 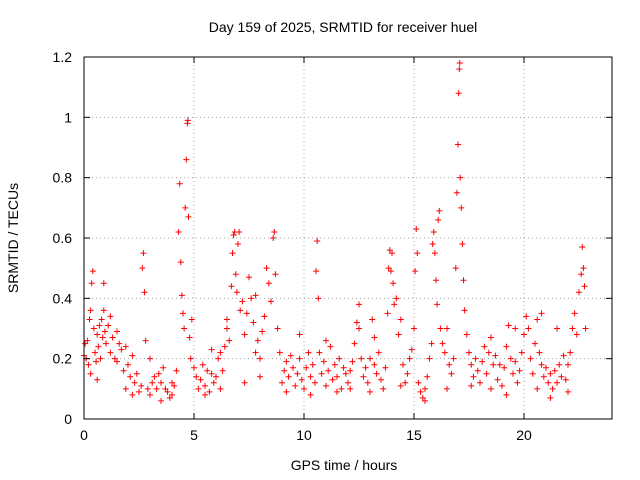 What do you see at coordinates (414, 435) in the screenshot?
I see `x-tick-label: 15` at bounding box center [414, 435].